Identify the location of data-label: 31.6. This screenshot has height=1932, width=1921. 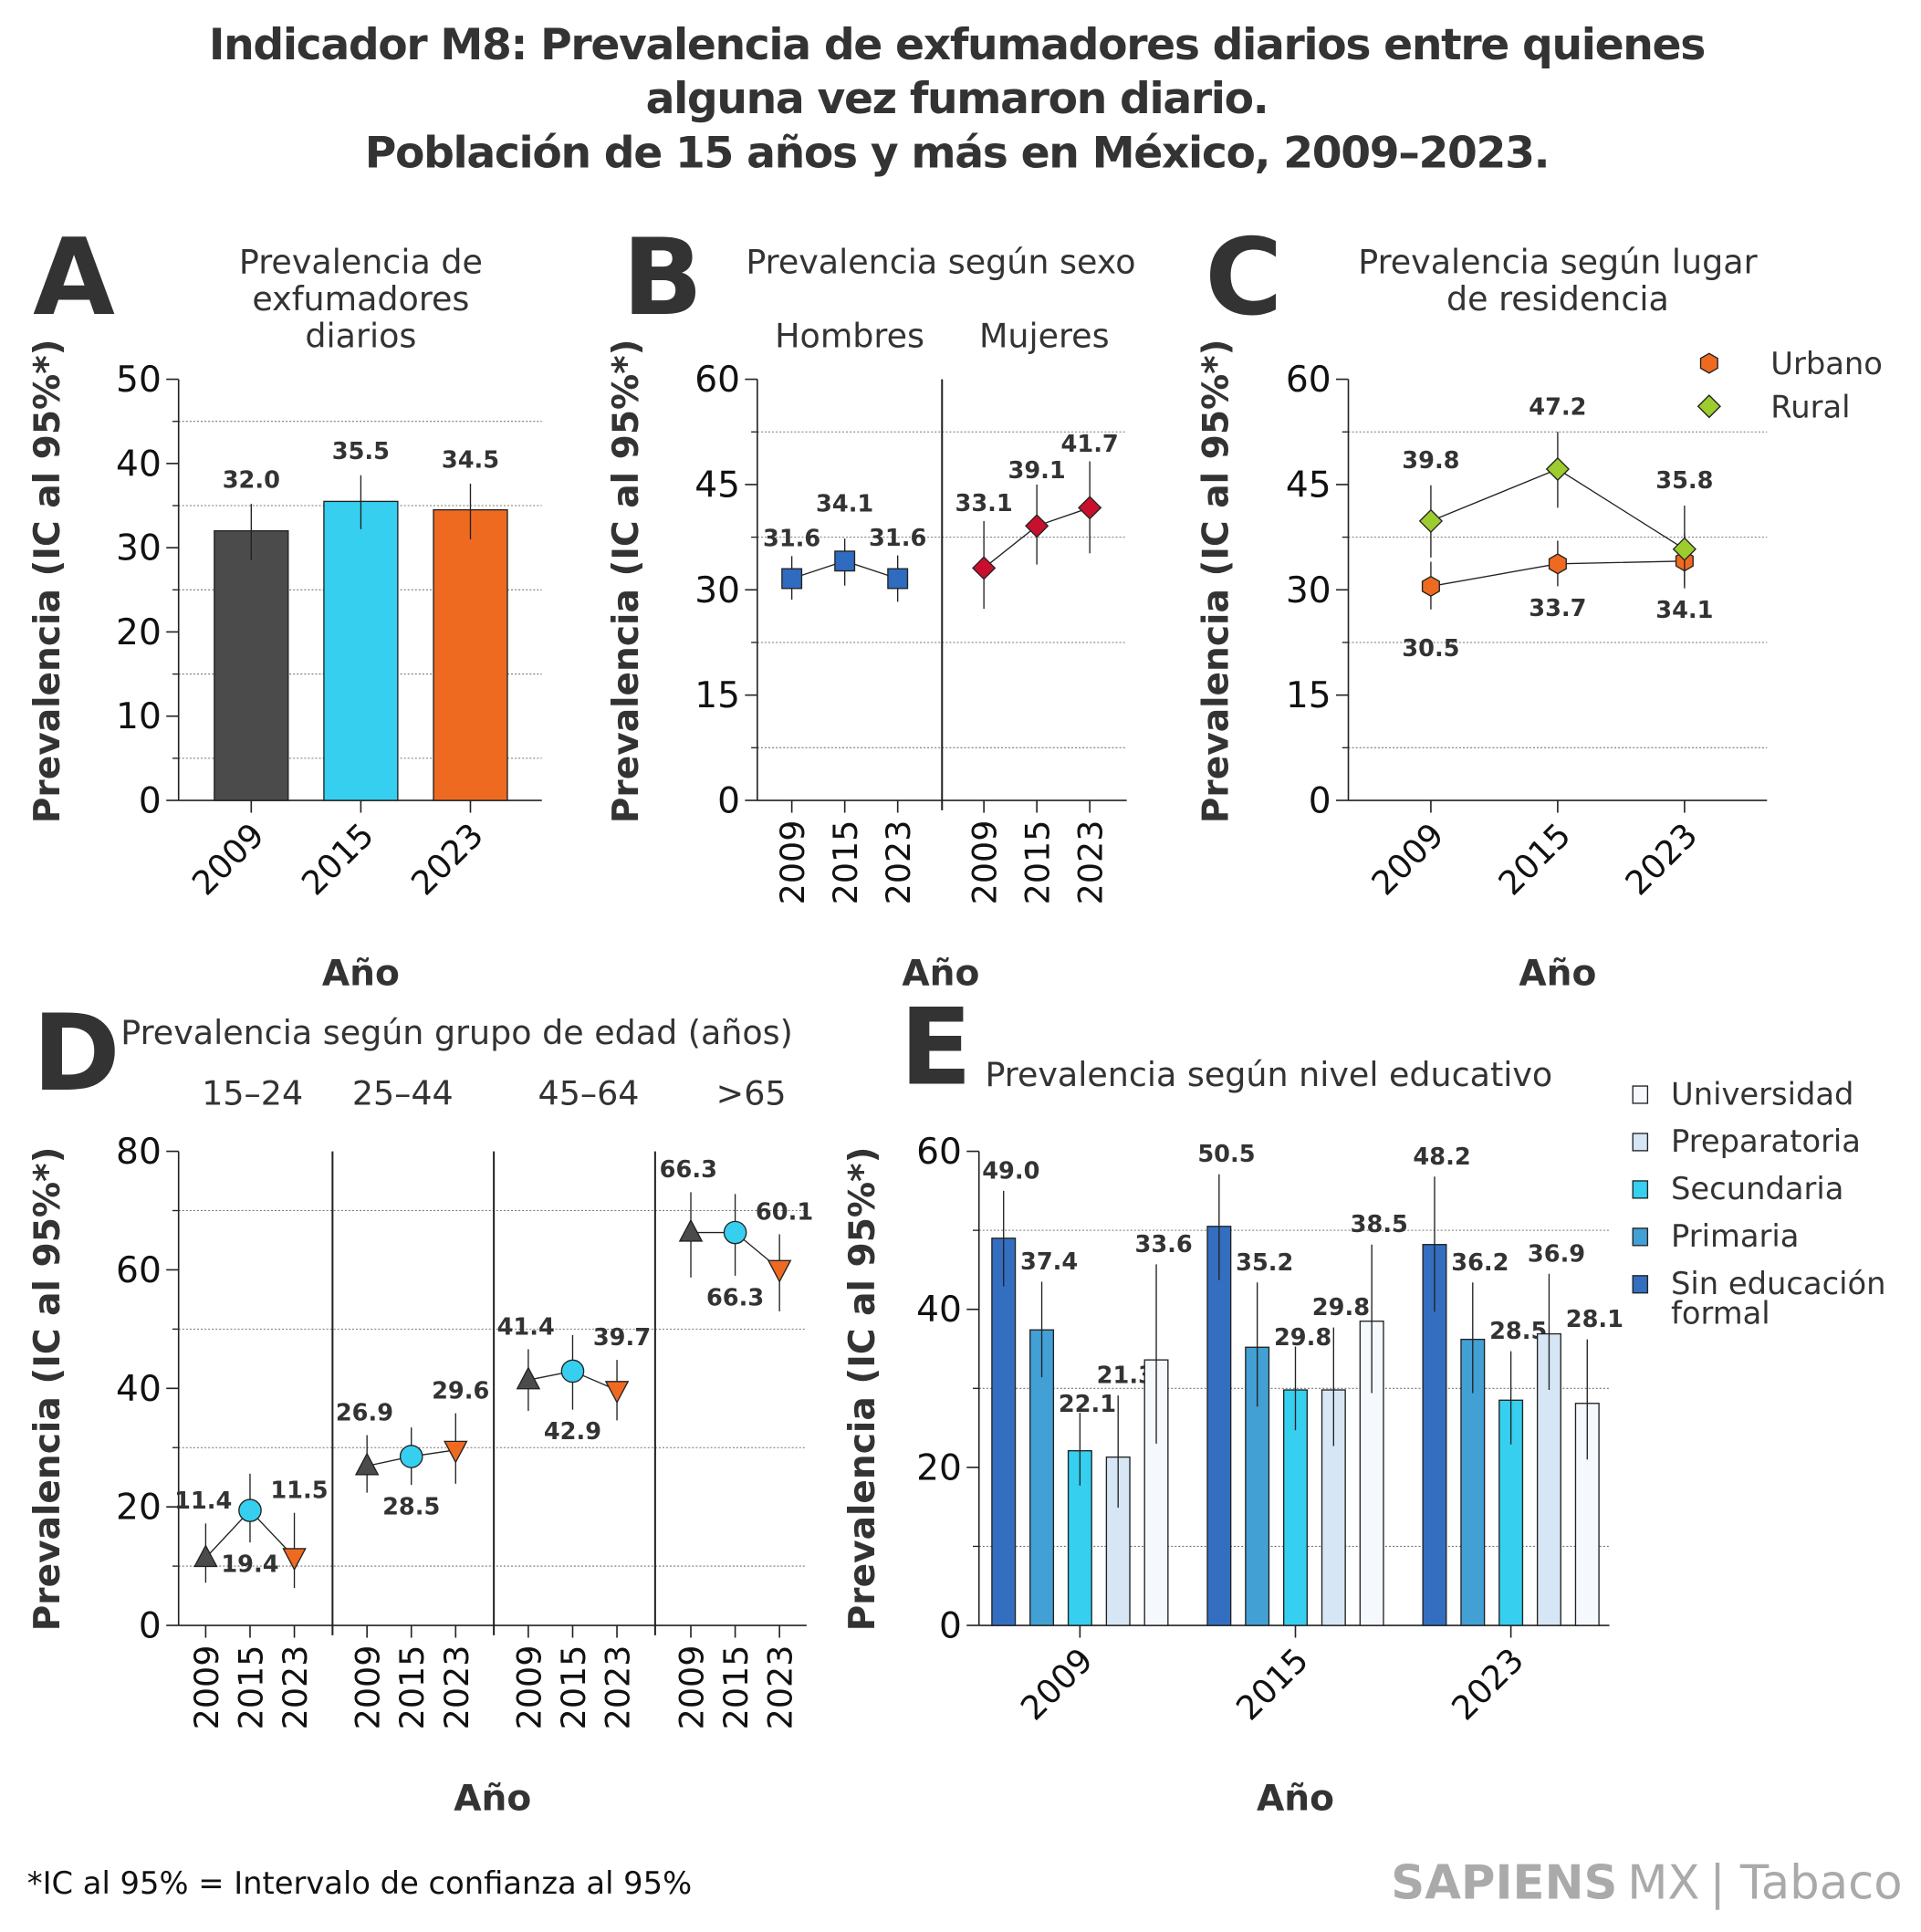
(897, 538).